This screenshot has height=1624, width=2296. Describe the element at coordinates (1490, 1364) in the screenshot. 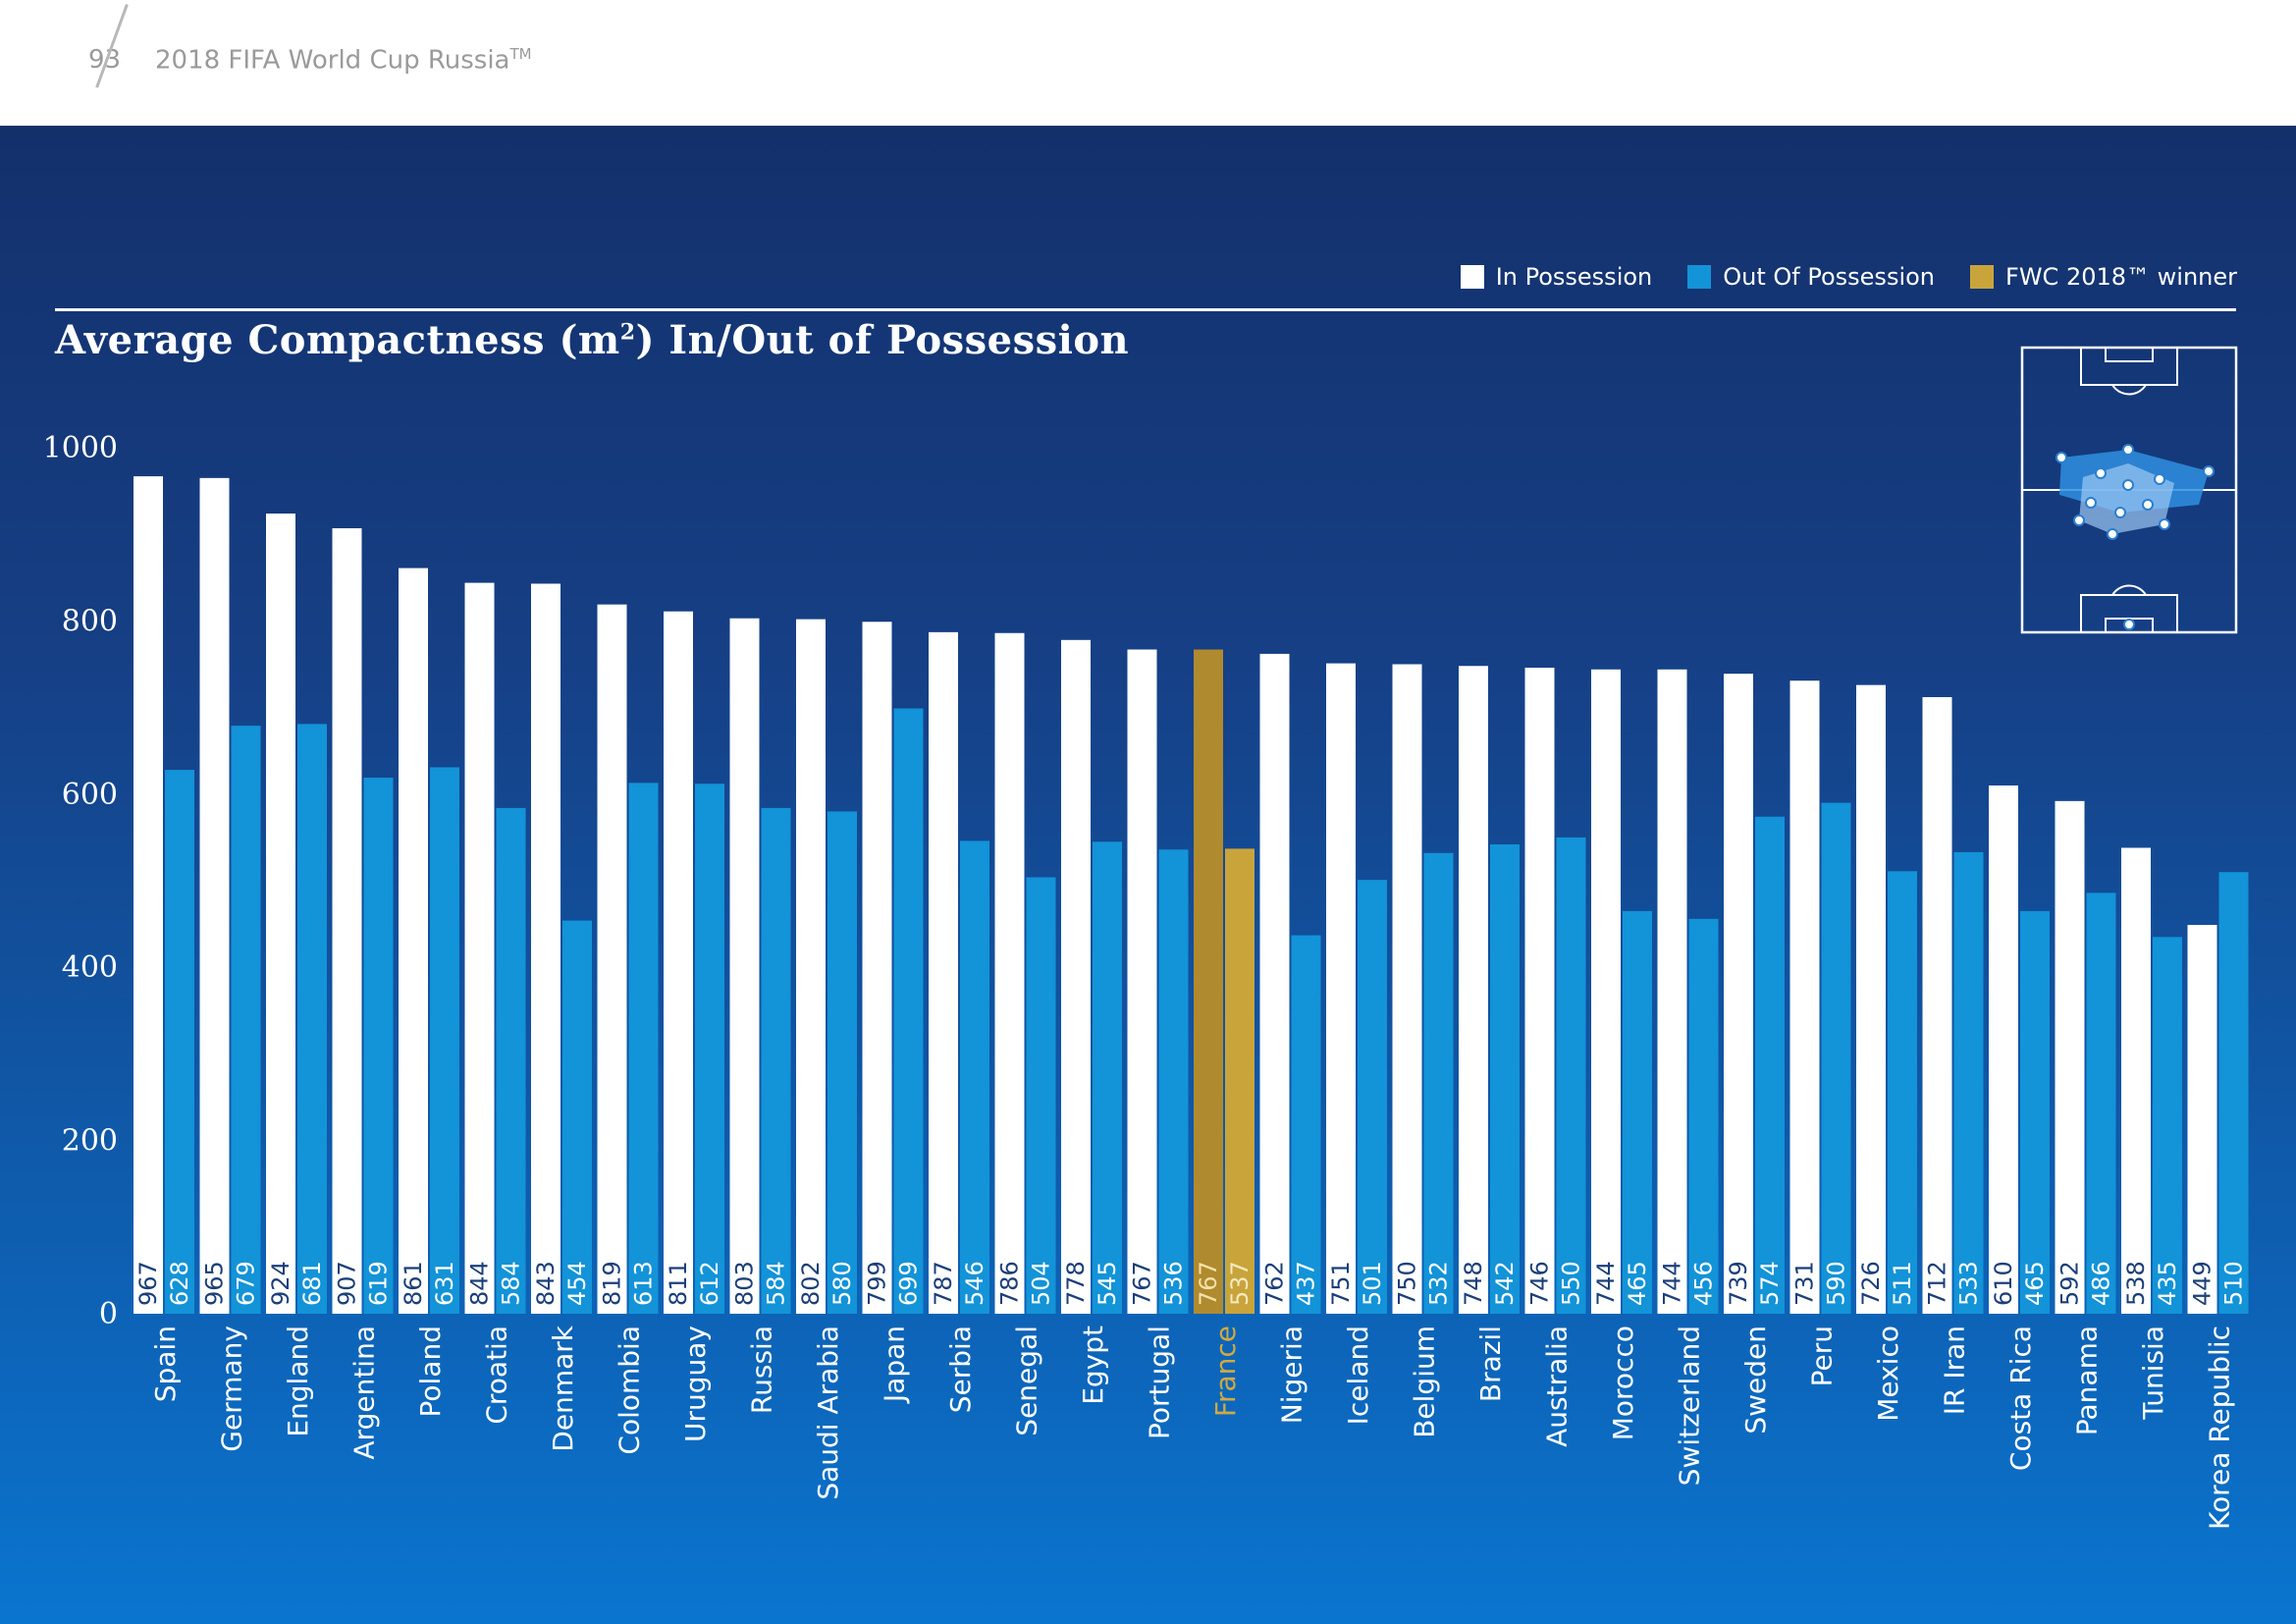

I see `category-label: Brazil` at that location.